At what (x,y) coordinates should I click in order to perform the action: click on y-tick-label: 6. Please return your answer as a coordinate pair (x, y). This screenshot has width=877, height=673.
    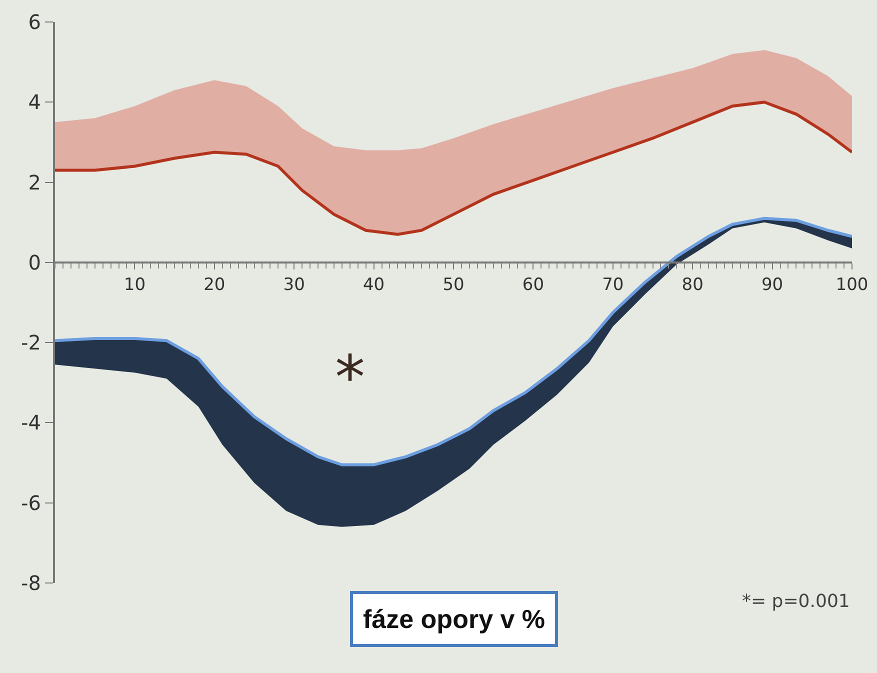
    Looking at the image, I should click on (34, 22).